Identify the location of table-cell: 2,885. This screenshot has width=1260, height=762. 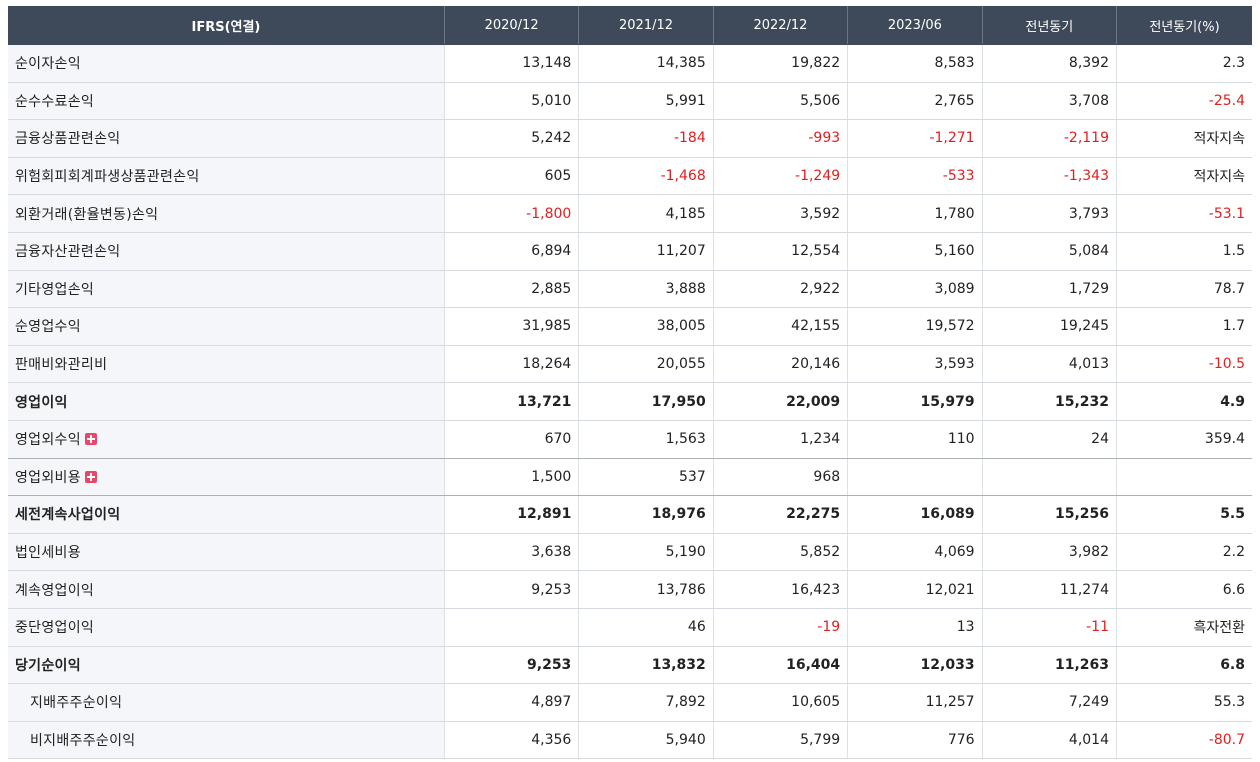
(512, 289).